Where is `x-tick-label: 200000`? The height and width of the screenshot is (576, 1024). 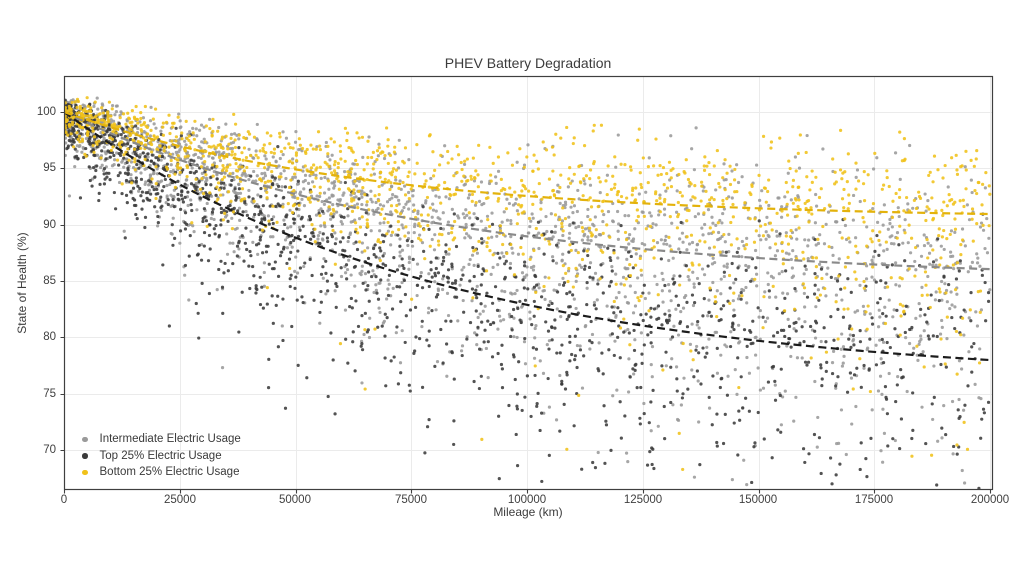 x-tick-label: 200000 is located at coordinates (990, 500).